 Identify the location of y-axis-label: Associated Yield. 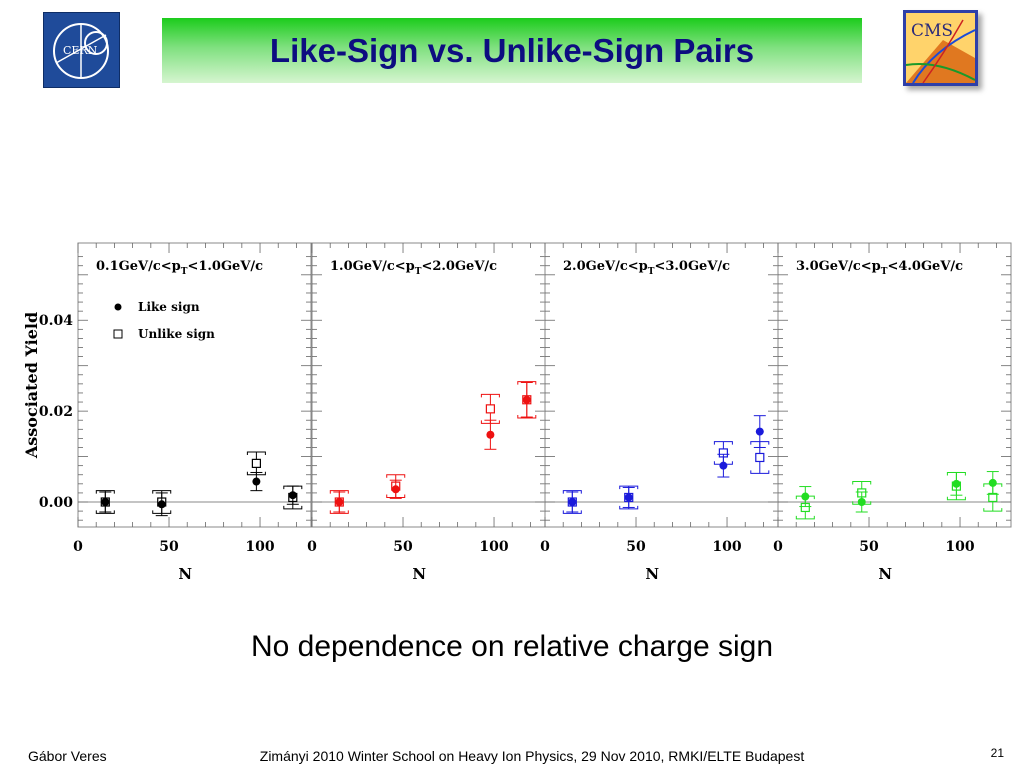
(31, 385).